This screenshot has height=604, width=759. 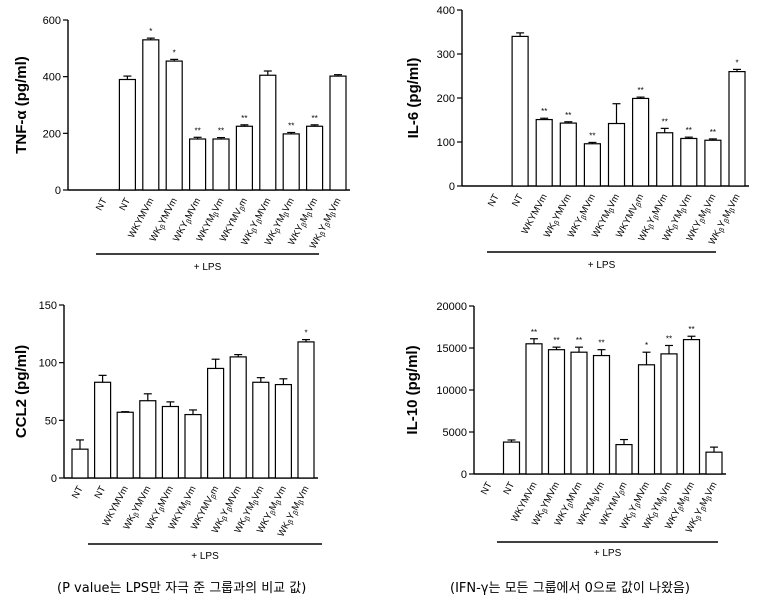 I want to click on y-tick-label: 50, so click(x=51, y=421).